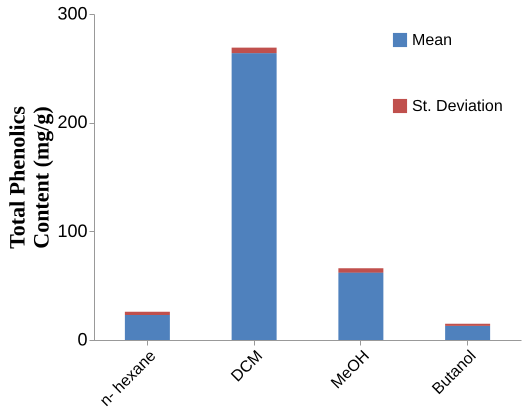 The height and width of the screenshot is (414, 526). Describe the element at coordinates (29, 177) in the screenshot. I see `y-axis-title: Total Phenolics Content (mg/g)` at that location.